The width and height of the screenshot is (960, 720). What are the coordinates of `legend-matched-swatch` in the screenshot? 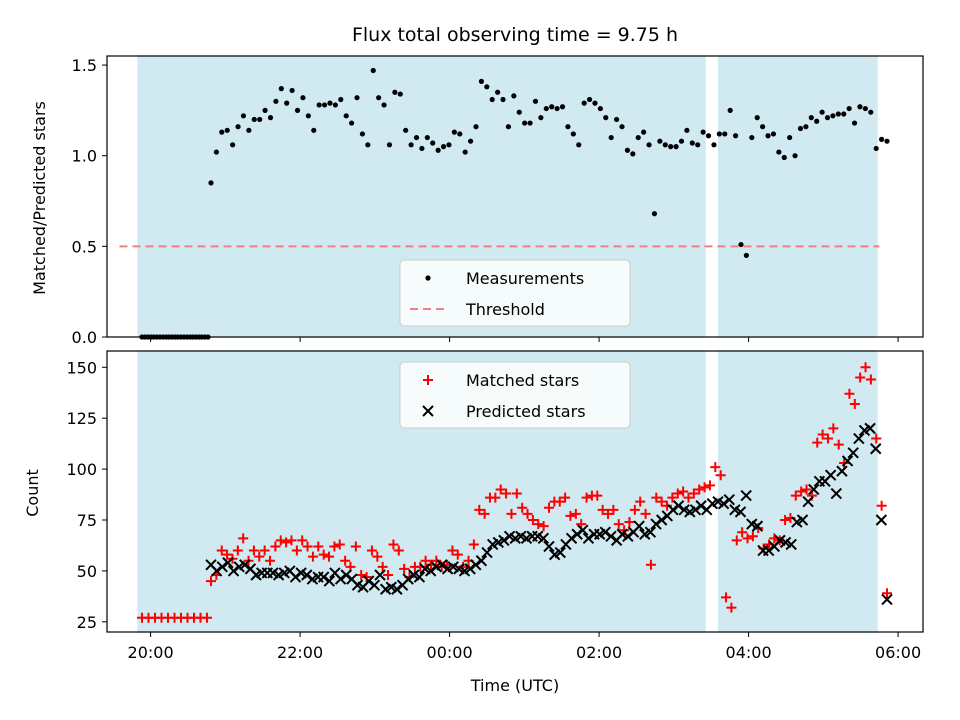 It's located at (428, 380).